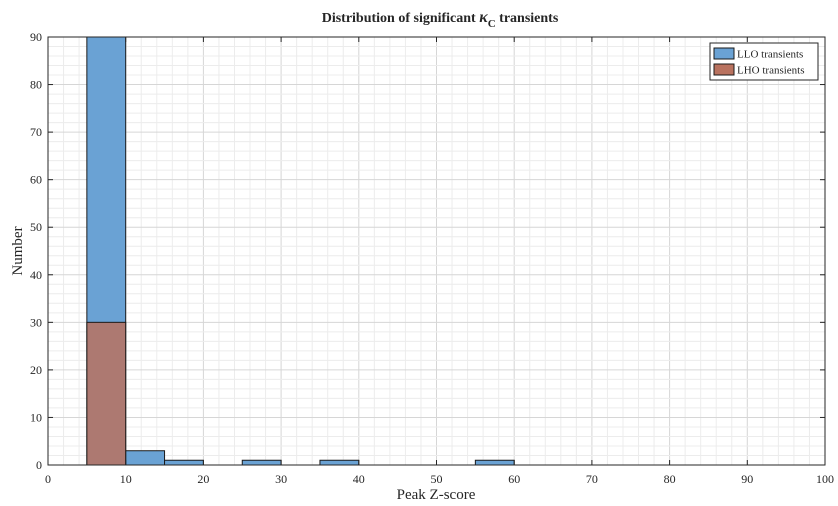 The width and height of the screenshot is (838, 506). What do you see at coordinates (36, 275) in the screenshot?
I see `y-tick-label: 40` at bounding box center [36, 275].